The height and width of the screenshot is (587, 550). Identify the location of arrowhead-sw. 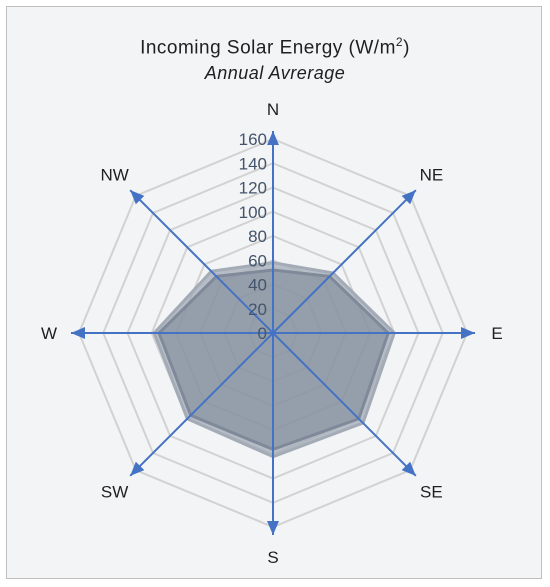
(137, 468).